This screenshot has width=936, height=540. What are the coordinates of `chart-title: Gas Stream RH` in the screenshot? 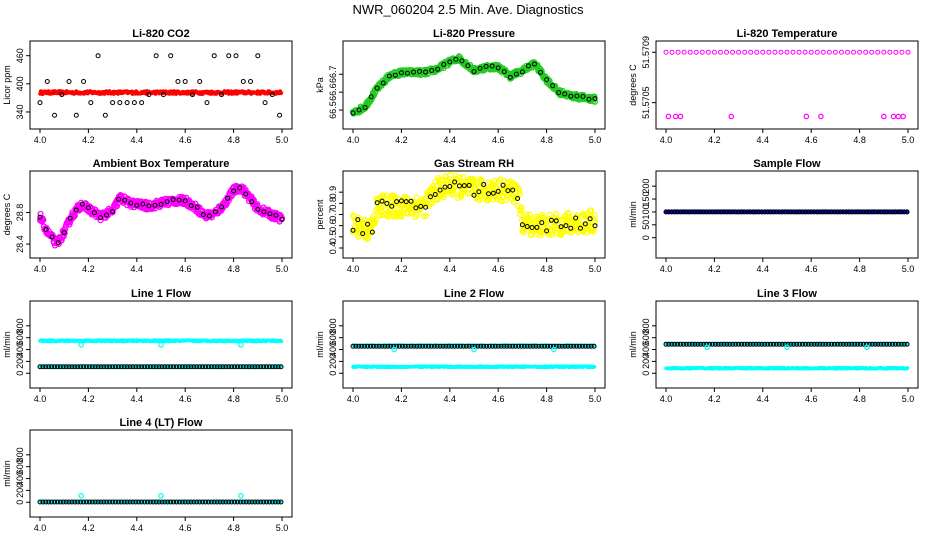 It's located at (474, 164).